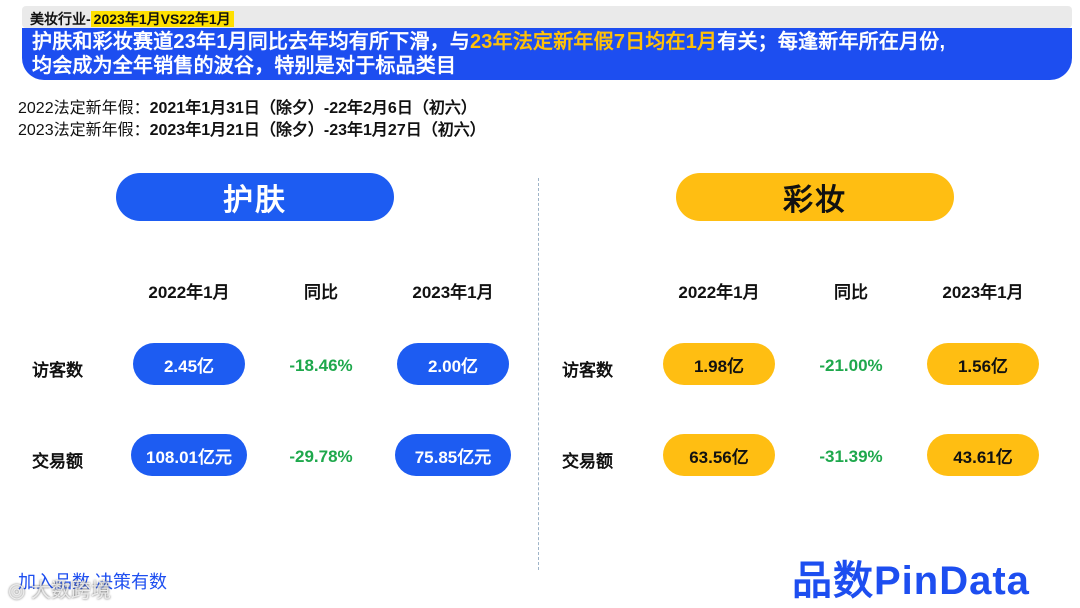 Image resolution: width=1080 pixels, height=608 pixels. Describe the element at coordinates (313, 108) in the screenshot. I see `holiday-value: 2021年1月31日（除夕）-22年2月6日（初六）` at that location.